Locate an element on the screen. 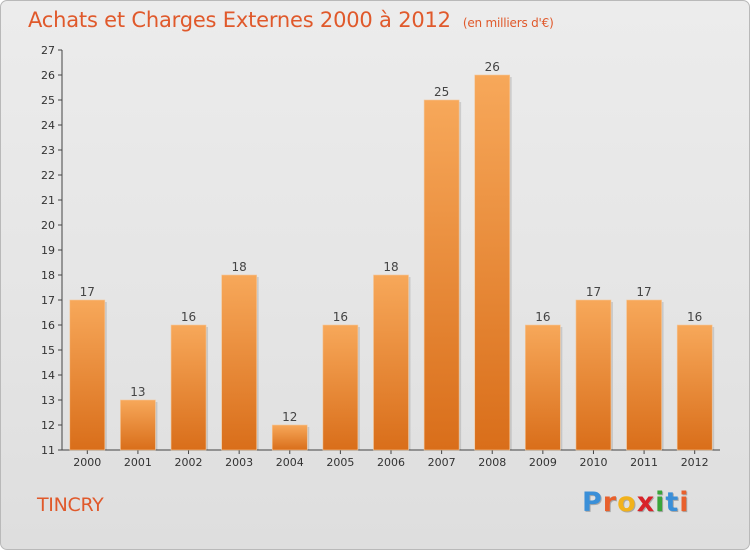  logo-letter: x is located at coordinates (646, 502).